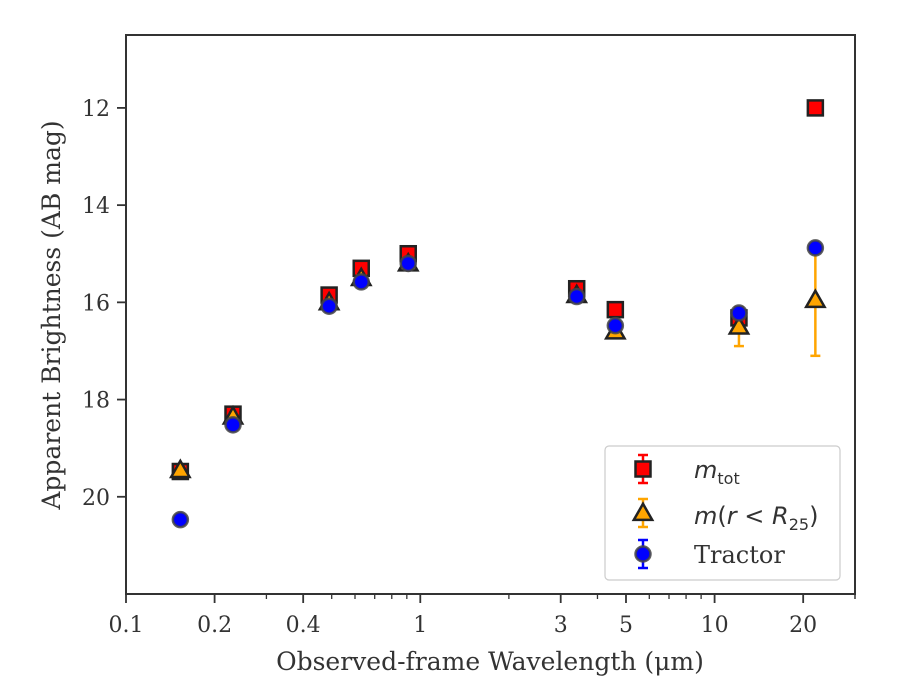 This screenshot has height=700, width=900. Describe the element at coordinates (96, 109) in the screenshot. I see `y-tick-label: 12` at that location.